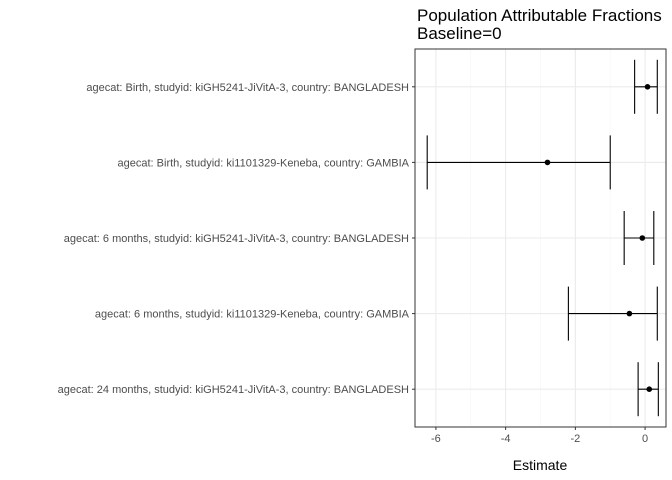  What do you see at coordinates (540, 465) in the screenshot?
I see `x-axis-label: Estimate` at bounding box center [540, 465].